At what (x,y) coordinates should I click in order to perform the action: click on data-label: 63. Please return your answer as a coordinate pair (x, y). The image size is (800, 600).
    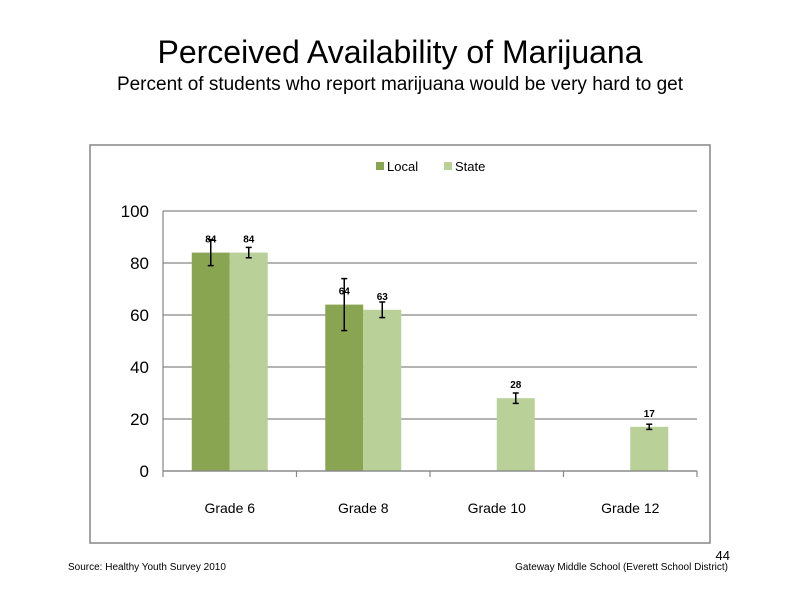
    Looking at the image, I should click on (383, 297).